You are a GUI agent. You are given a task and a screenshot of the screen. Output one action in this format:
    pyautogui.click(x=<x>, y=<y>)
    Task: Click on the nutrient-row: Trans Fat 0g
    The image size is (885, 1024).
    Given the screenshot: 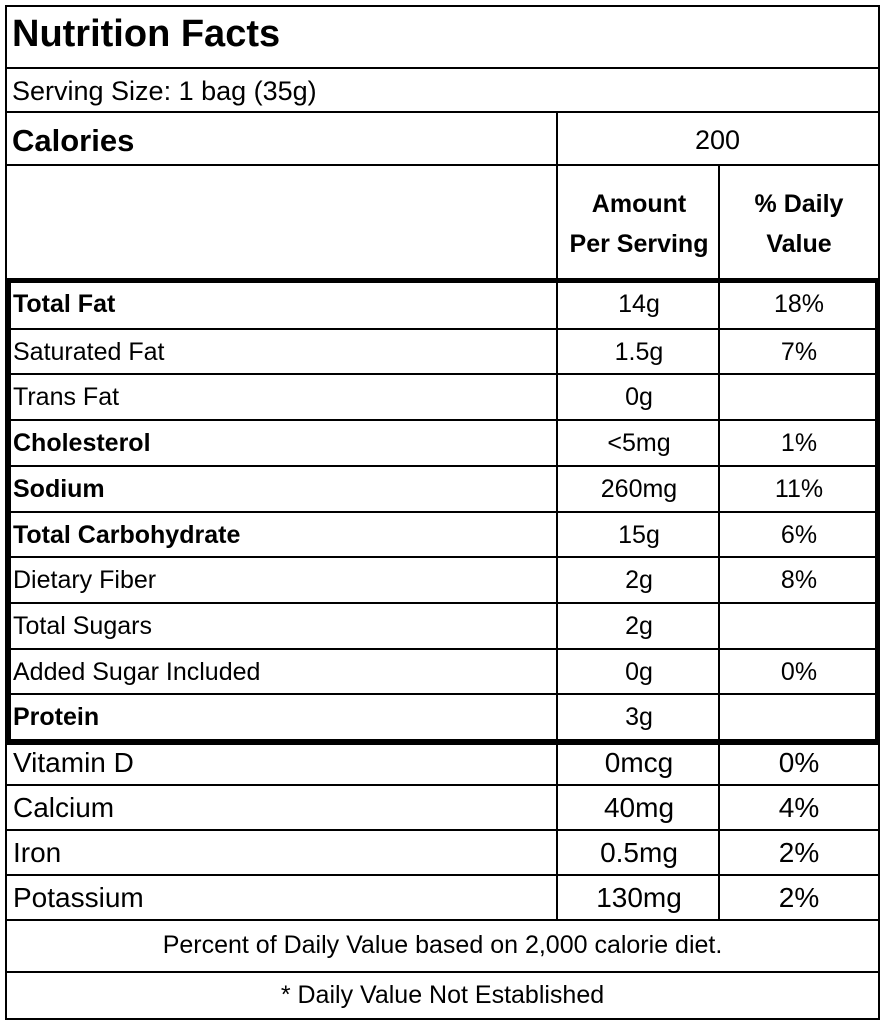 What is the action you would take?
    pyautogui.click(x=442, y=396)
    